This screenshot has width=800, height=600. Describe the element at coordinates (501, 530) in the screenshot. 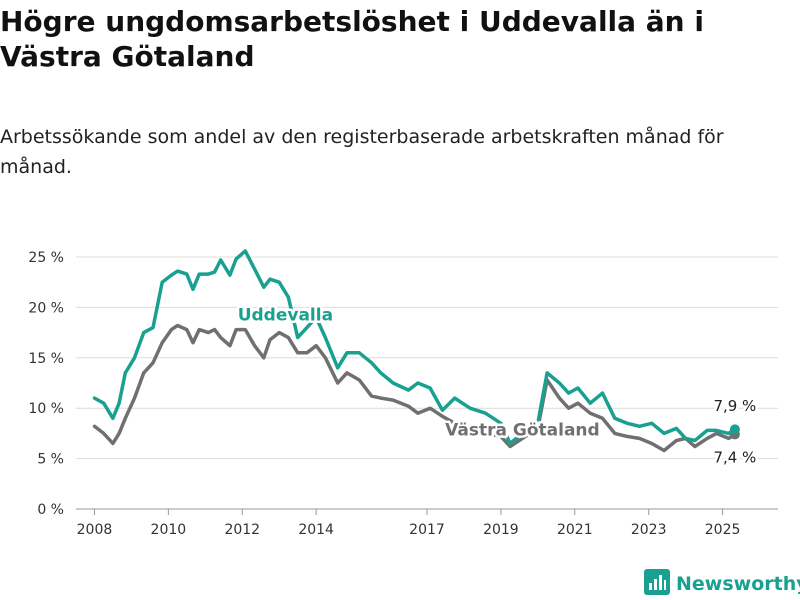

I see `x-tick-label: 2019` at that location.